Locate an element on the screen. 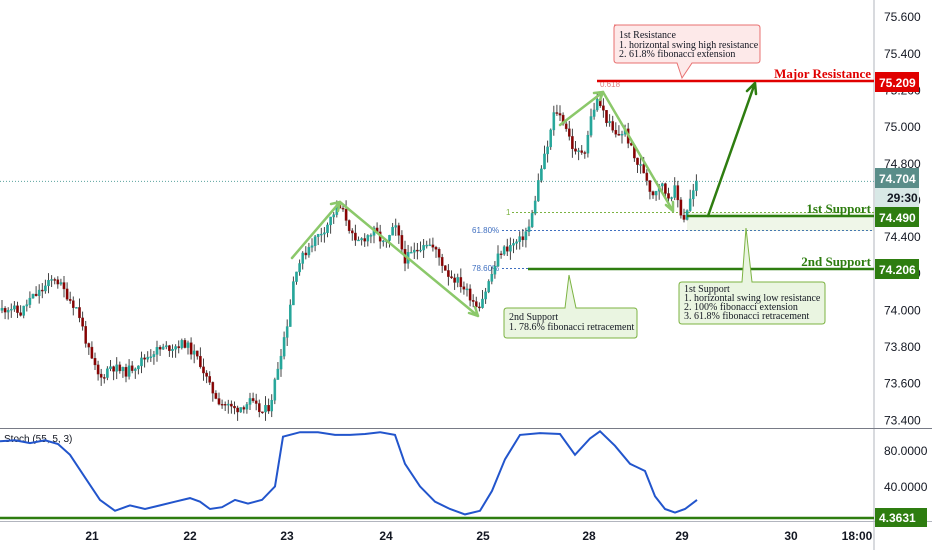  resistance-callout-line-2: 2. 61.8% fibonacci extension is located at coordinates (677, 54).